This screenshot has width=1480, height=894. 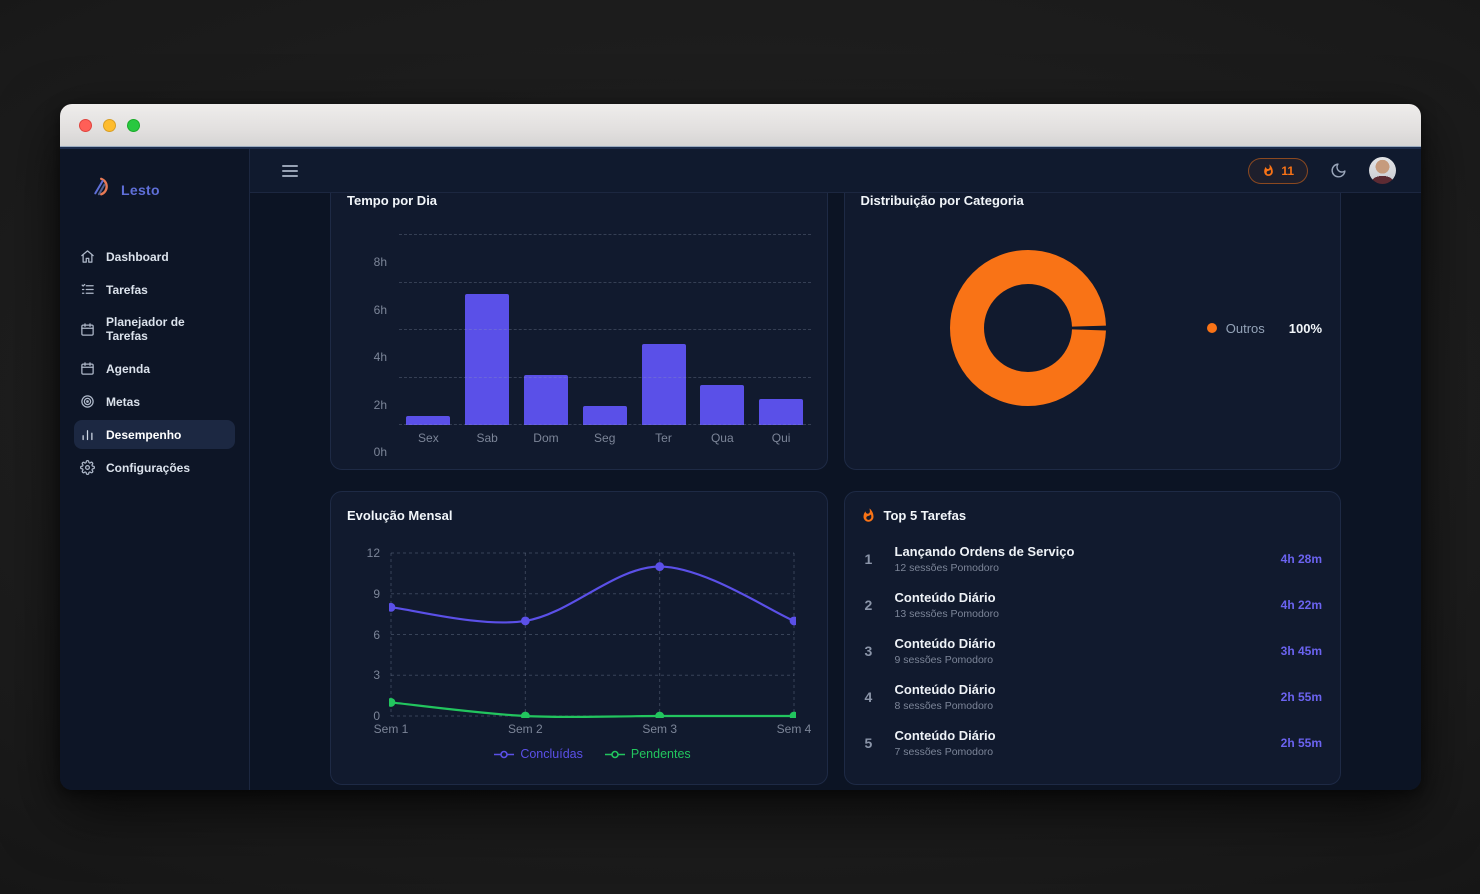 What do you see at coordinates (1287, 170) in the screenshot?
I see `streak-count: 11` at bounding box center [1287, 170].